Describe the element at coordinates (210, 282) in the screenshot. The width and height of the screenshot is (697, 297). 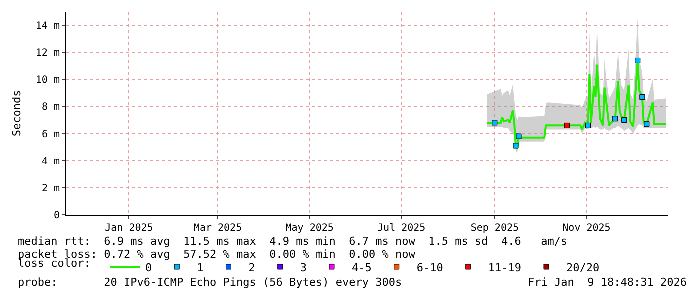
I see `text: probe: 20 IPv6-ICMP Echo Pings (56 Bytes) every 300s` at that location.